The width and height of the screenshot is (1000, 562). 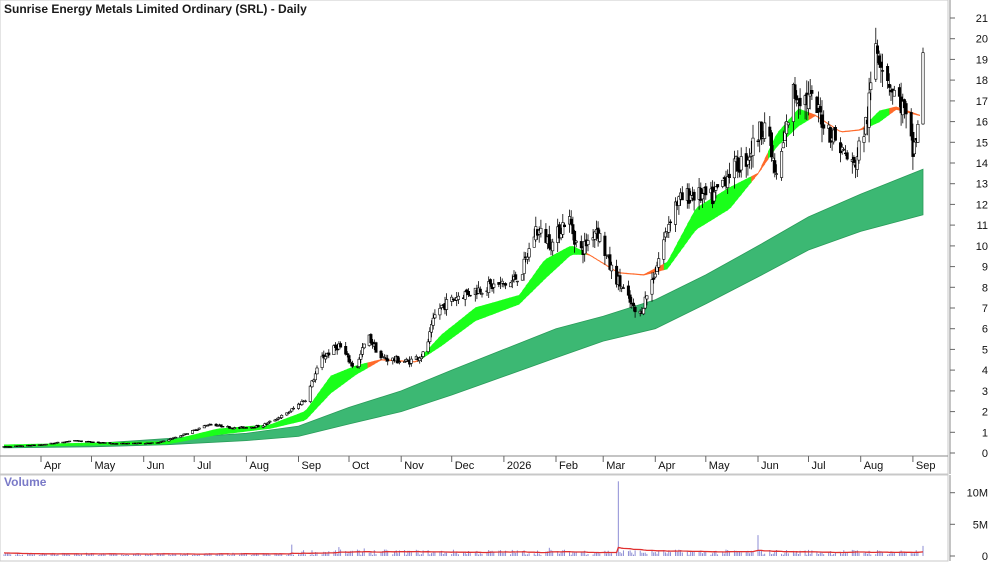 What do you see at coordinates (463, 550) in the screenshot?
I see `volume-average-polyline` at bounding box center [463, 550].